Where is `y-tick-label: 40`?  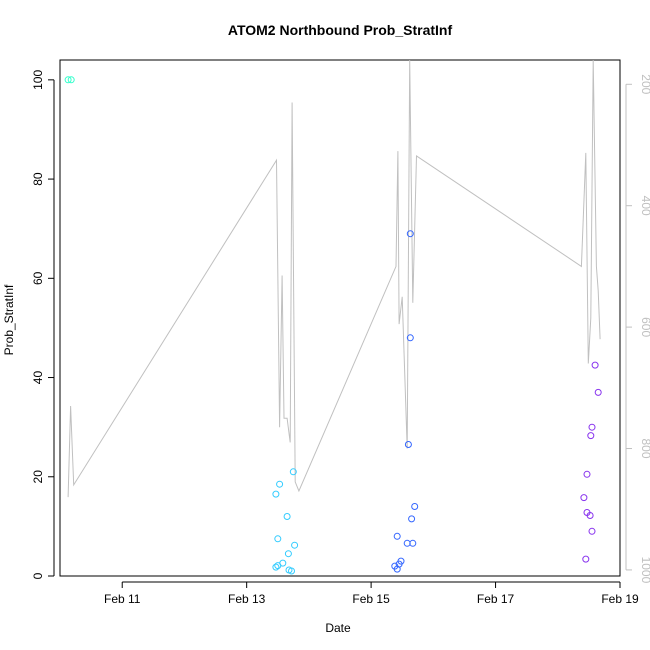 y-tick-label: 40 is located at coordinates (38, 378).